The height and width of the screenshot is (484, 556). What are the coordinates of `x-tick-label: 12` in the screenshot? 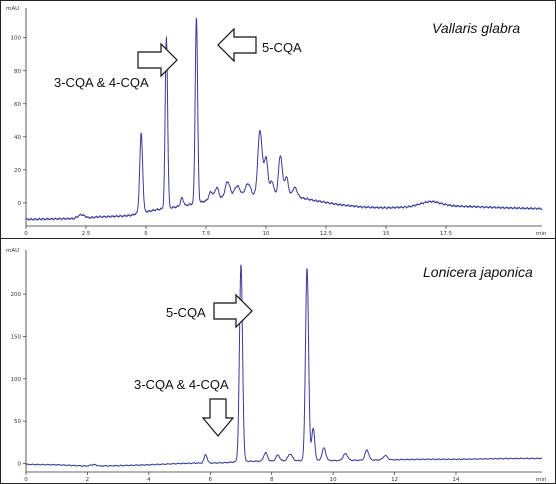 It's located at (394, 480).